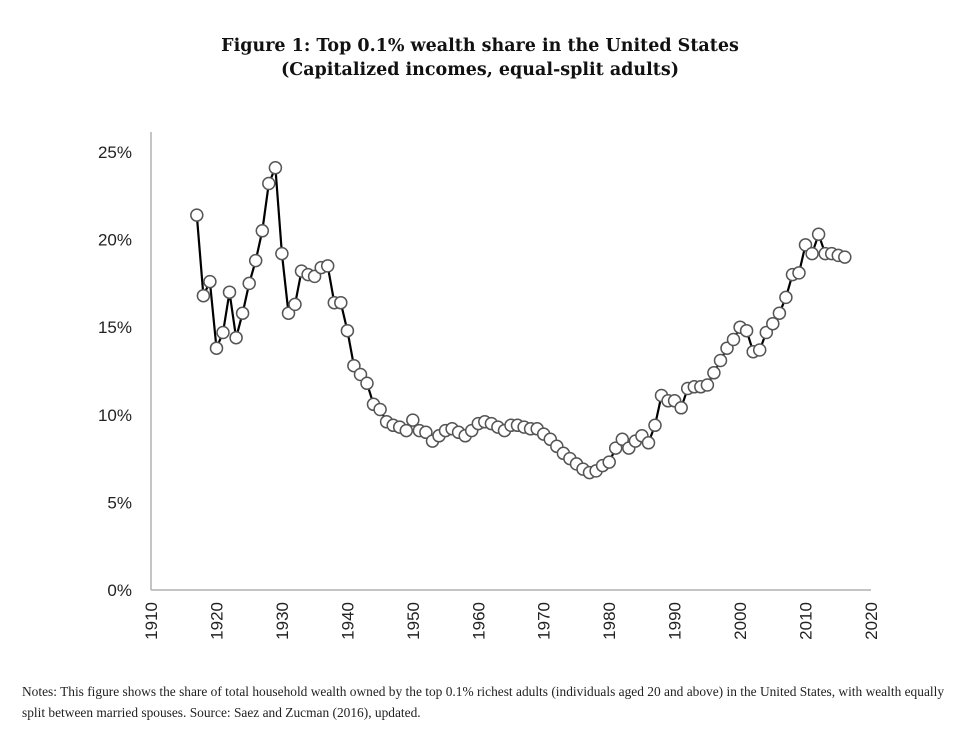  What do you see at coordinates (806, 621) in the screenshot?
I see `x-tick-label: 2010` at bounding box center [806, 621].